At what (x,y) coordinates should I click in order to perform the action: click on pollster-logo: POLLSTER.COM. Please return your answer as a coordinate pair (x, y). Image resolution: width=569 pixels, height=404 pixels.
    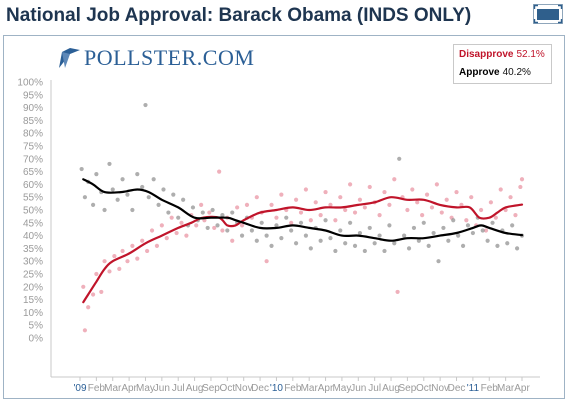
    Looking at the image, I should click on (156, 58).